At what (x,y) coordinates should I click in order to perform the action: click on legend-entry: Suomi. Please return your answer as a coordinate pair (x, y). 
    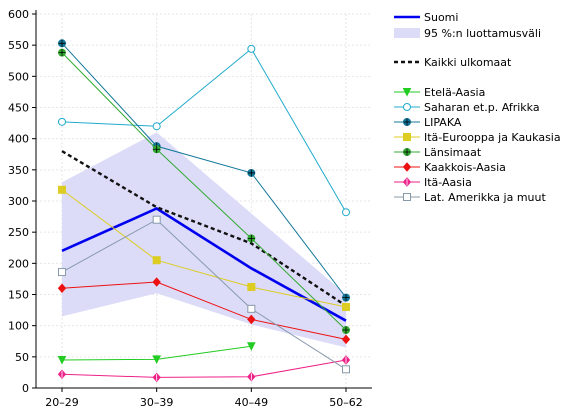
    Looking at the image, I should click on (426, 17).